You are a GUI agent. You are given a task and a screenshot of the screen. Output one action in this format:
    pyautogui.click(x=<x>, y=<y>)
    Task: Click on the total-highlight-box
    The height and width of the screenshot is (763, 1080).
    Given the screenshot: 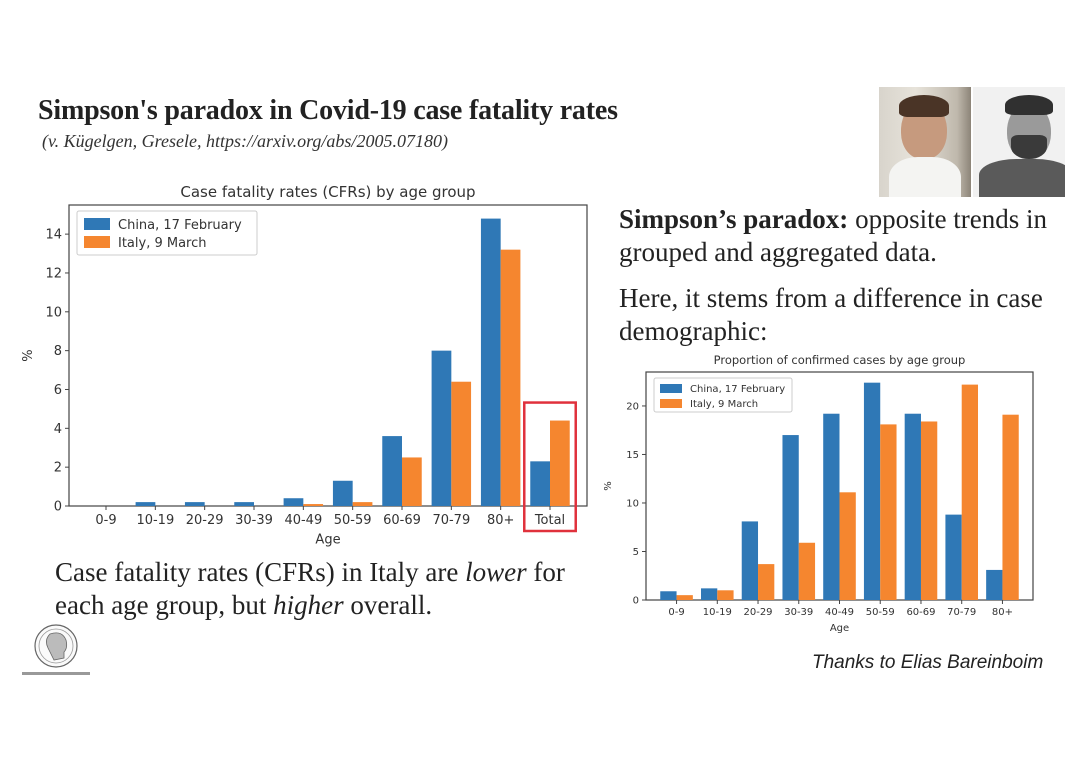 What is the action you would take?
    pyautogui.click(x=550, y=467)
    